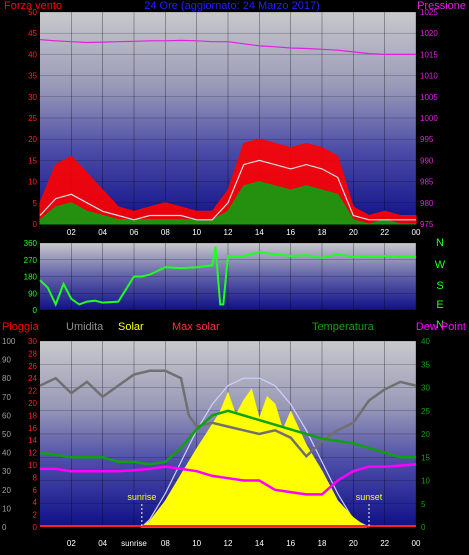  I want to click on y-rain-tick-label: 4, so click(35, 502).